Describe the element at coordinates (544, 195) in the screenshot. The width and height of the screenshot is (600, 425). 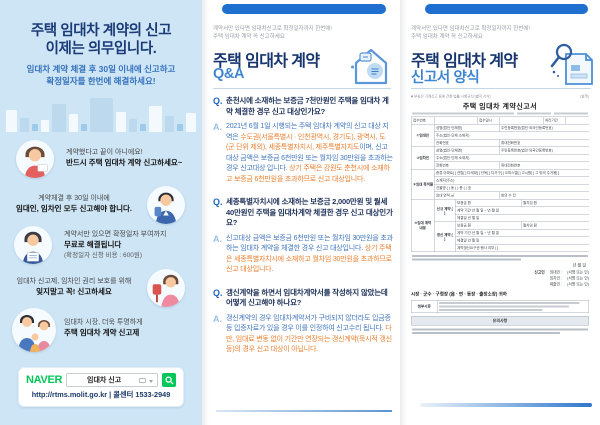
I see `form-cell: 방의 수 칸` at that location.